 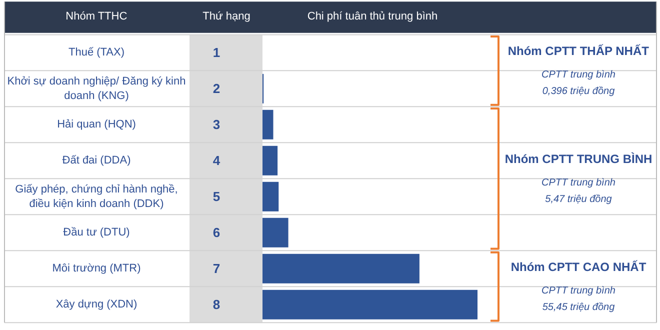 What do you see at coordinates (216, 268) in the screenshot?
I see `text: 7` at bounding box center [216, 268].